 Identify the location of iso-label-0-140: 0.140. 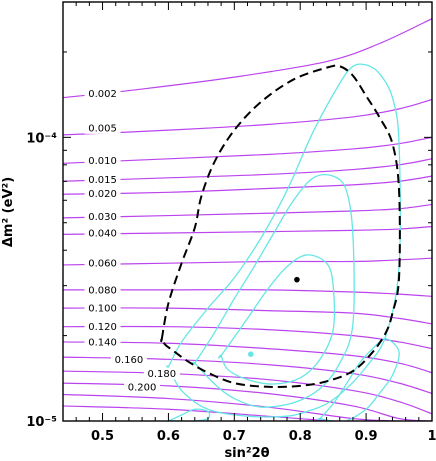
(102, 342).